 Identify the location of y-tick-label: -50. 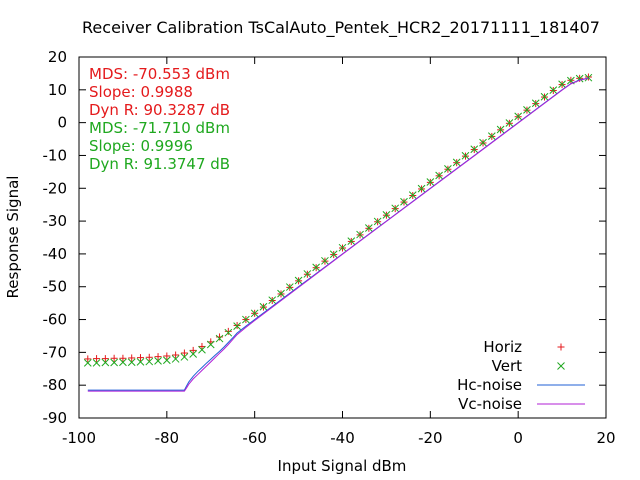
(55, 287).